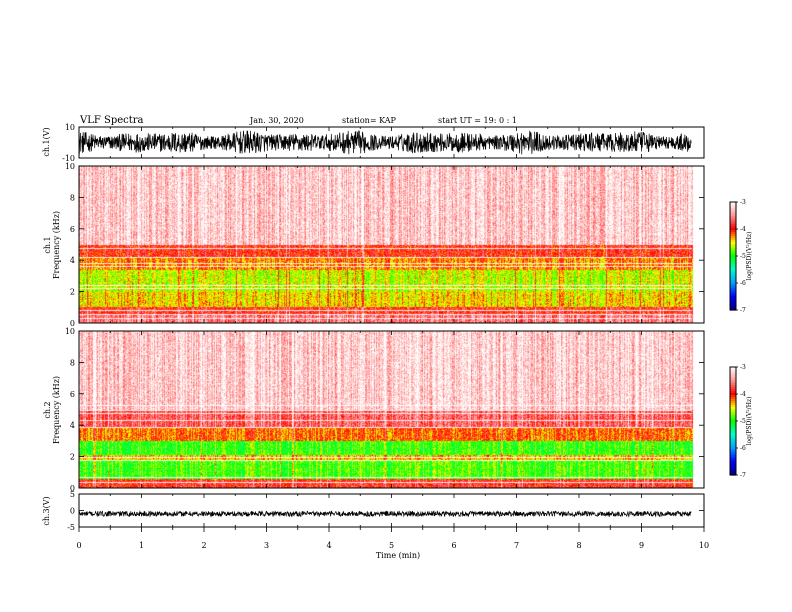  Describe the element at coordinates (516, 545) in the screenshot. I see `time-axis-tick-label-7: 7` at that location.